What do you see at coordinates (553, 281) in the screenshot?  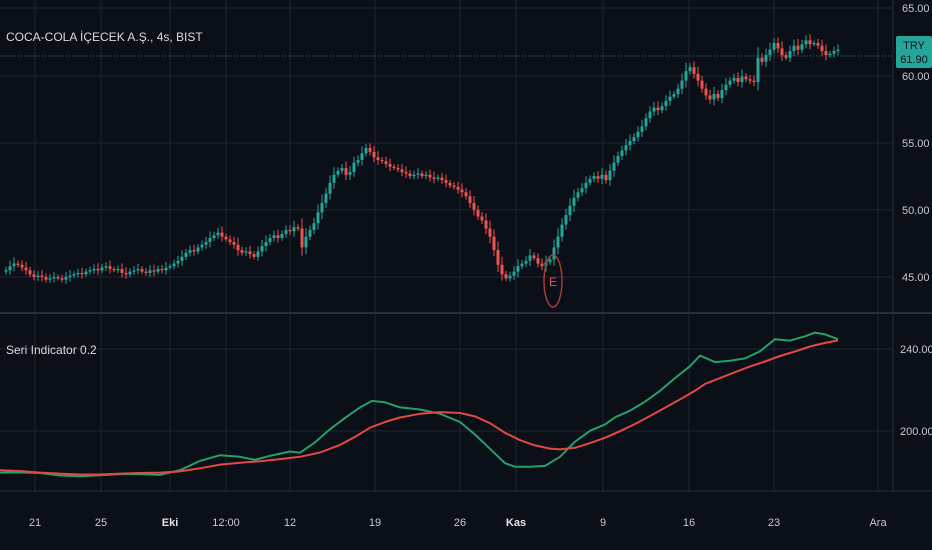 I see `earnings-marker: E` at bounding box center [553, 281].